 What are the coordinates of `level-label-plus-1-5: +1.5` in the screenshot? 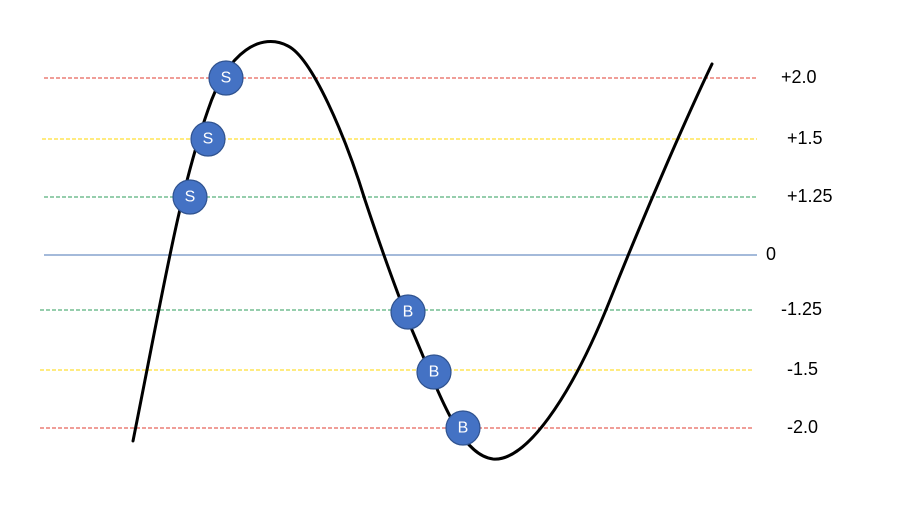 It's located at (805, 138).